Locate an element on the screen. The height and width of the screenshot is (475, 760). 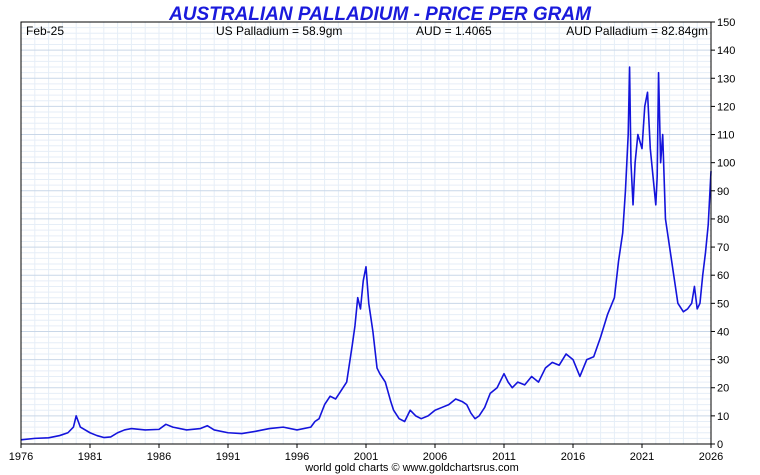
x-tick-label: 2006 is located at coordinates (435, 457).